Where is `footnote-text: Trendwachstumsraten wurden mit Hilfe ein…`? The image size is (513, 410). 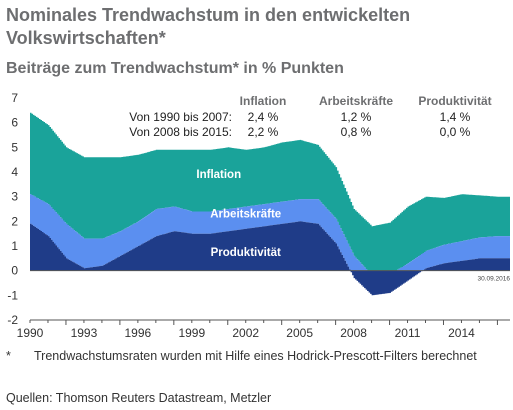
footnote-text: Trendwachstumsraten wurden mit Hilfe ein… is located at coordinates (255, 356).